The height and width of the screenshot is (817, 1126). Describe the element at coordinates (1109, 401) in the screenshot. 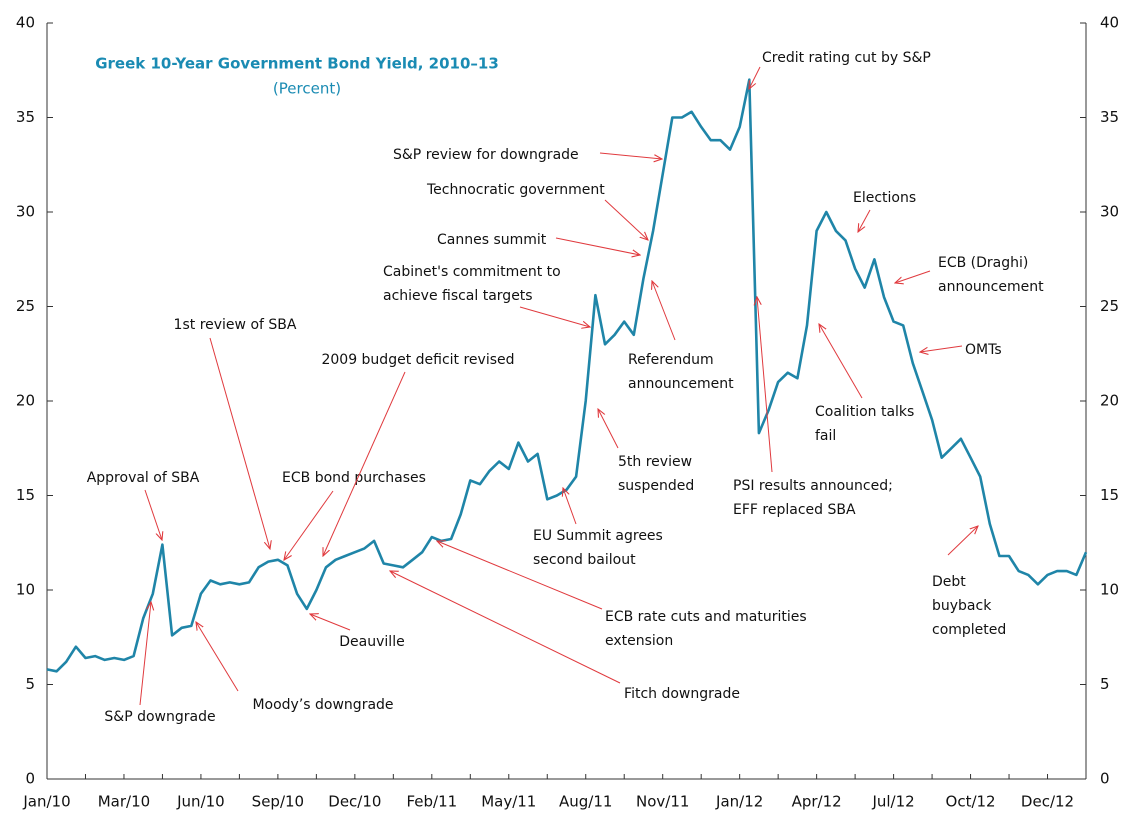

I see `y2-tick-label: 20` at that location.